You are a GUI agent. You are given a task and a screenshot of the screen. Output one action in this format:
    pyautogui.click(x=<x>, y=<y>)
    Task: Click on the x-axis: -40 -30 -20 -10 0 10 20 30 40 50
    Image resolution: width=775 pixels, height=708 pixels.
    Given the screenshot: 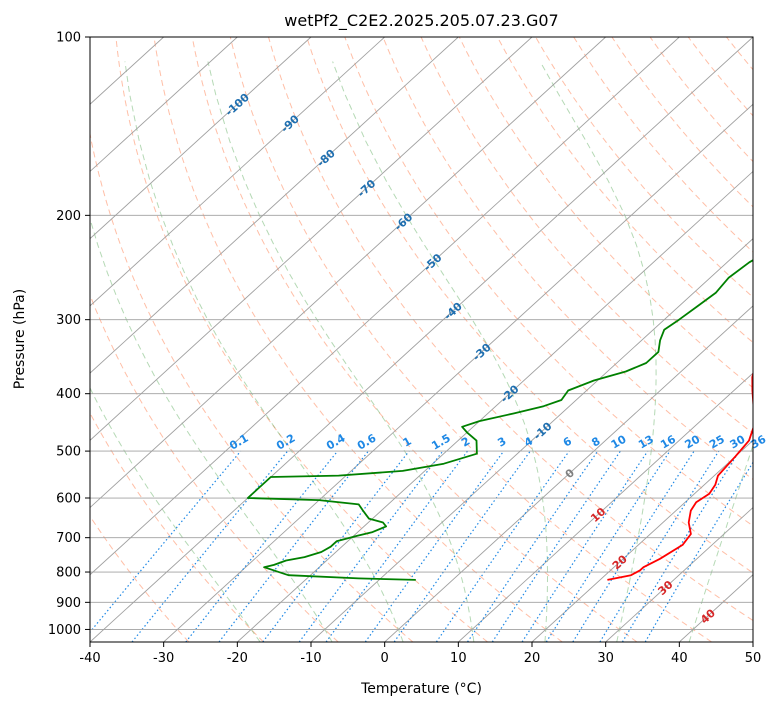 What is the action you would take?
    pyautogui.click(x=420, y=654)
    